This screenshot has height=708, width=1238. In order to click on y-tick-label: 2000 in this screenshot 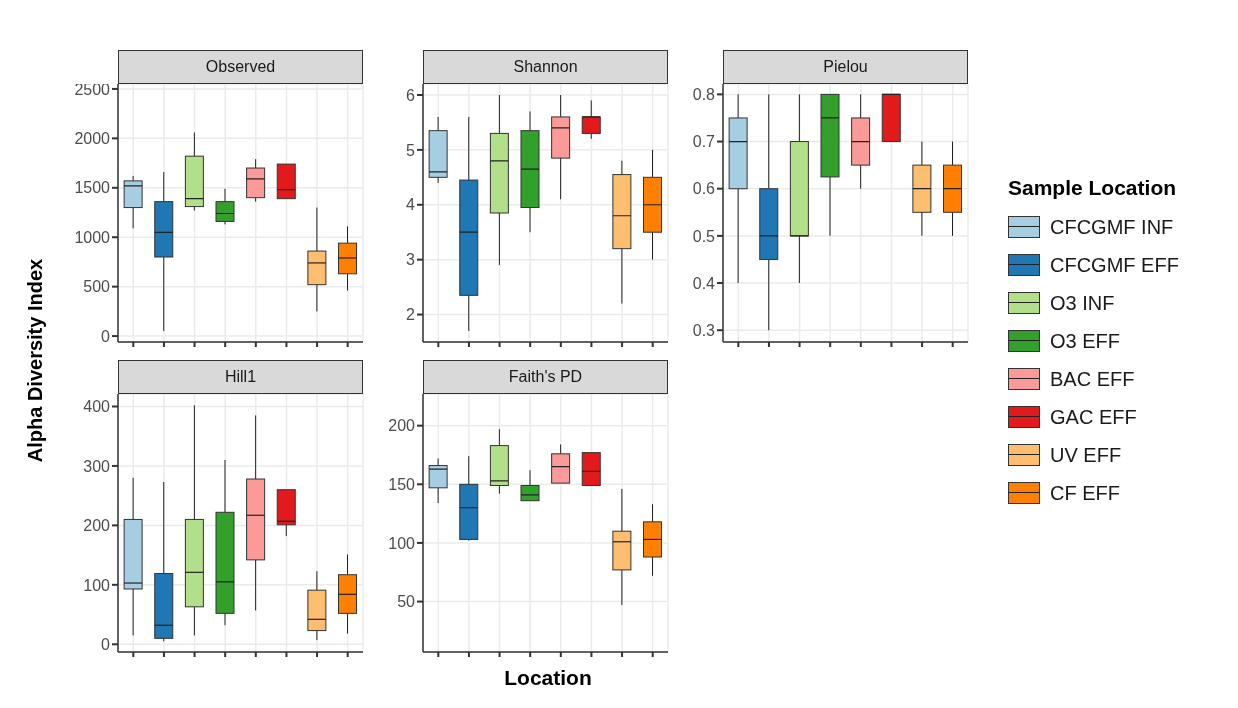, I will do `click(92, 139)`.